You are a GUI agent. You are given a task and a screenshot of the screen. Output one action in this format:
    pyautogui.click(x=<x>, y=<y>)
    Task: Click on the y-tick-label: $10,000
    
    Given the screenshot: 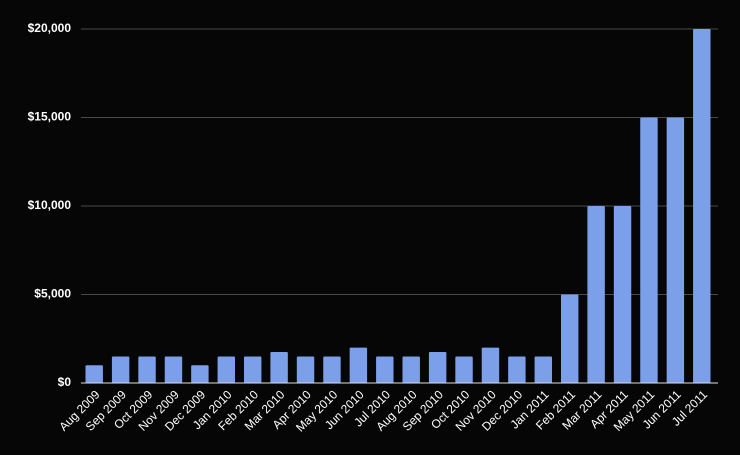 What is the action you would take?
    pyautogui.click(x=50, y=205)
    